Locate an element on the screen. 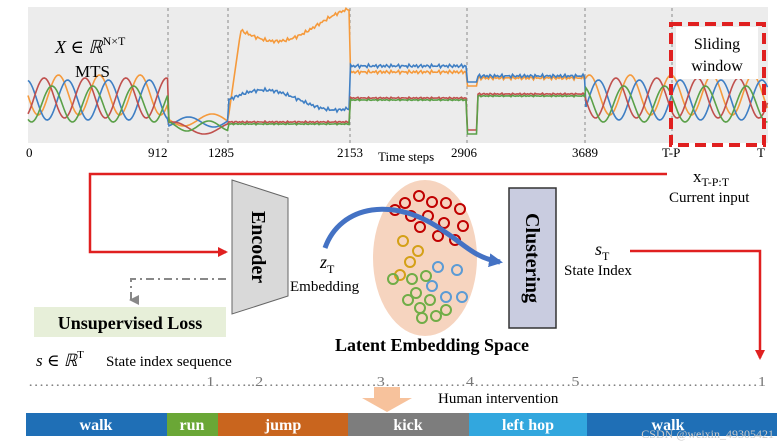 Image resolution: width=777 pixels, height=446 pixels. unsupervised-loss: Unsupervised Loss is located at coordinates (130, 322).